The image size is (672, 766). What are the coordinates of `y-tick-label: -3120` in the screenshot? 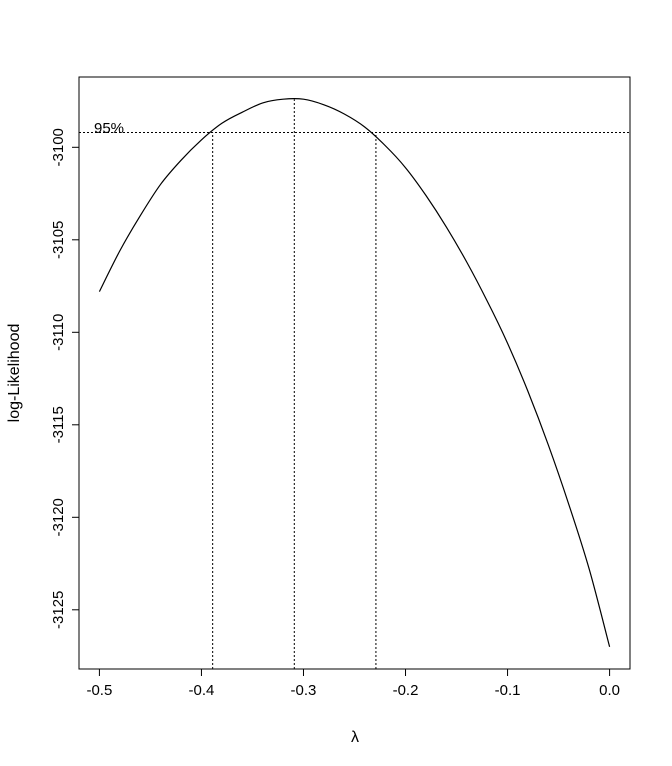 It's located at (58, 517).